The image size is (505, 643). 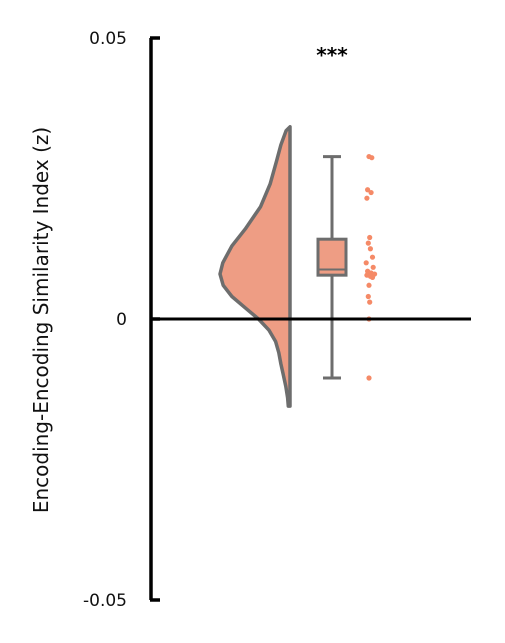 I want to click on y-tick-label: -0.05, so click(x=105, y=601).